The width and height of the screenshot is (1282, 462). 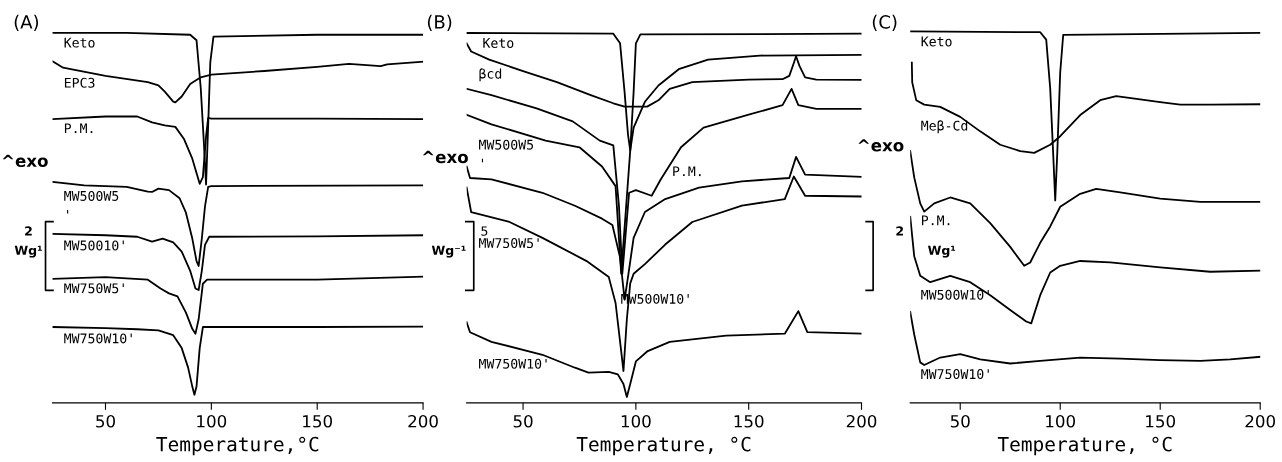 I want to click on text: Wg¹, so click(x=28, y=251).